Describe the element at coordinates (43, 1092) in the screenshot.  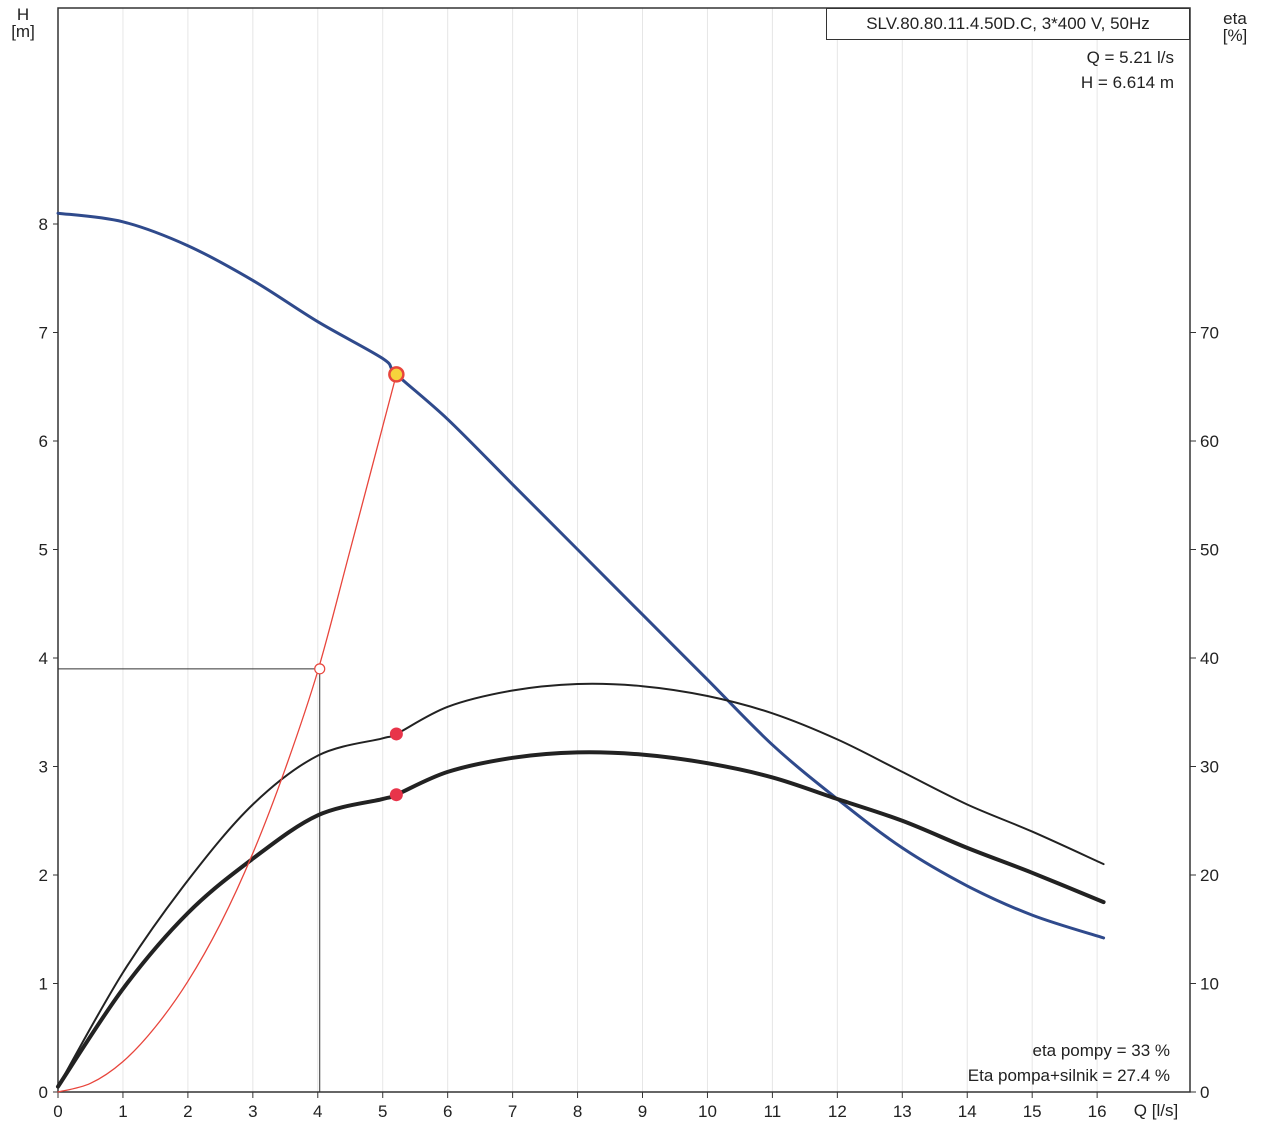
I see `y-tick-label-0: 0` at that location.